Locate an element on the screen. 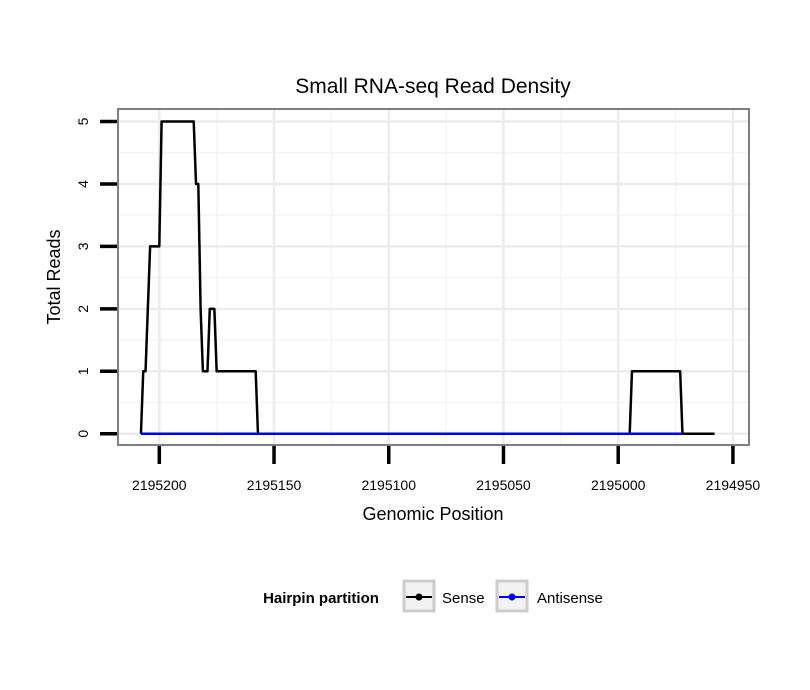  y-tick-label: 0 is located at coordinates (83, 434).